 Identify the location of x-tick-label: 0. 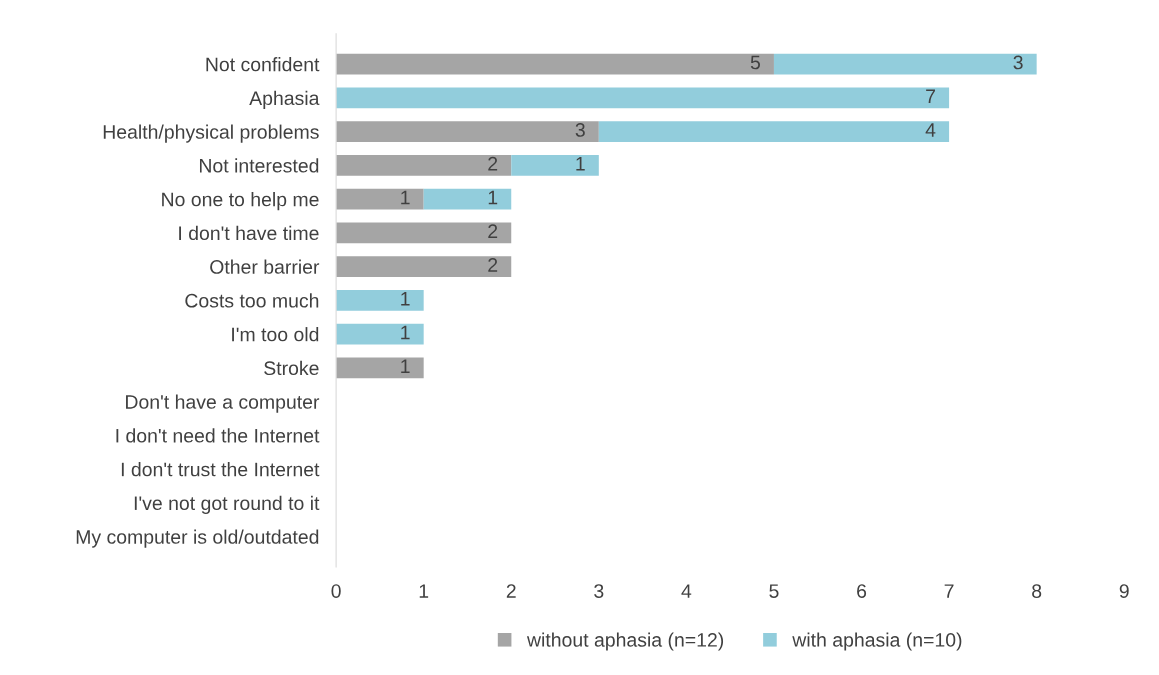
(336, 591).